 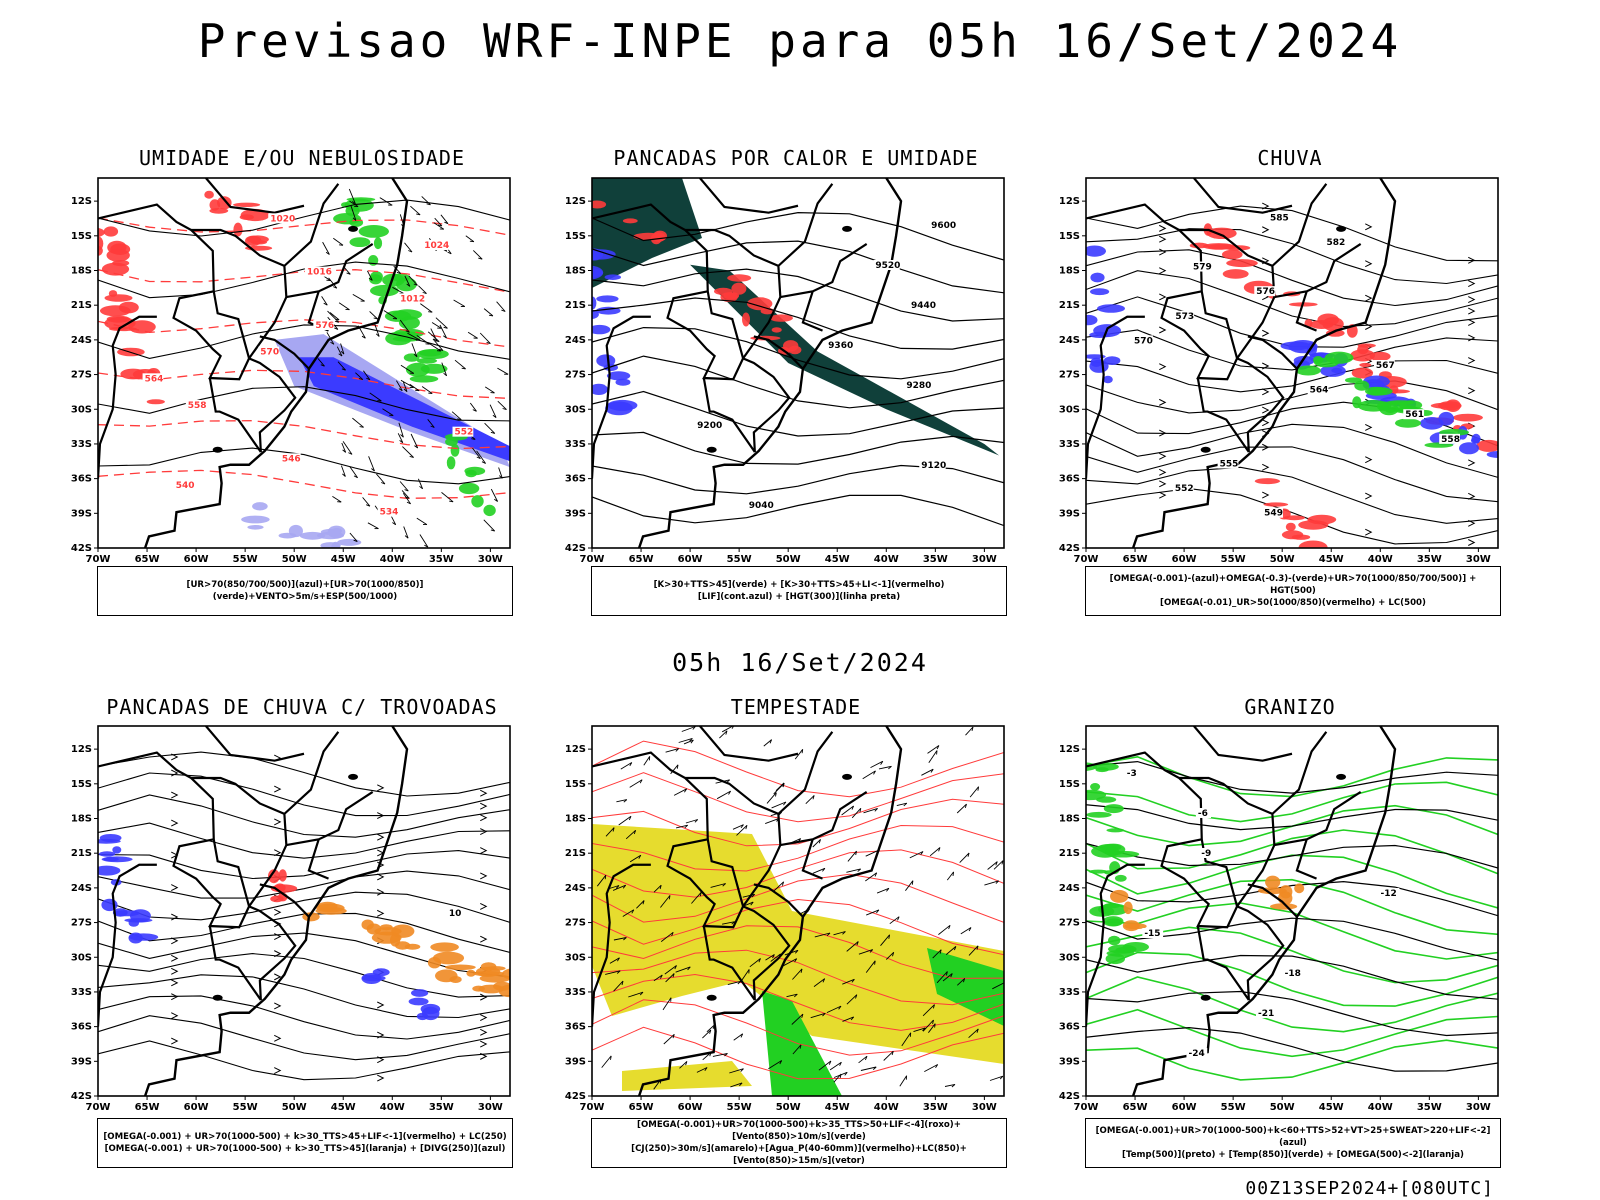 I want to click on x-tick-label: 45W, so click(x=1331, y=1107).